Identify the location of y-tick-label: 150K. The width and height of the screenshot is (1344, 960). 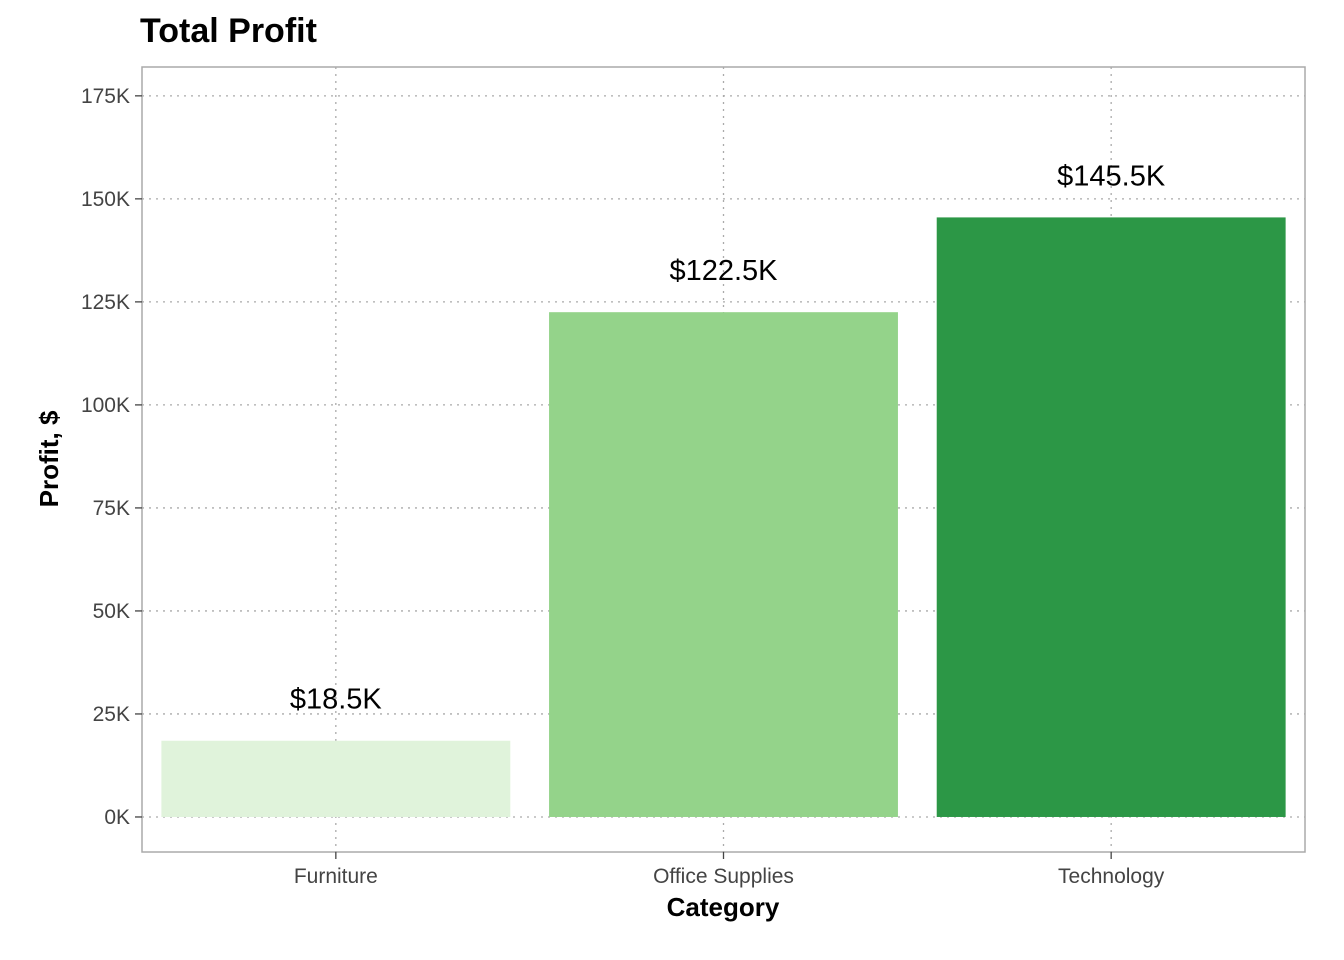
(105, 199).